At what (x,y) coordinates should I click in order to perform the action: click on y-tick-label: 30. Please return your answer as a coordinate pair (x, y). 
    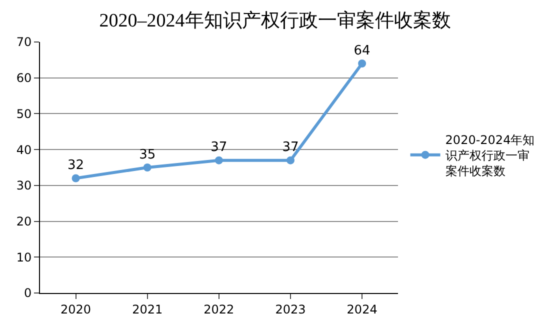
    Looking at the image, I should click on (24, 185).